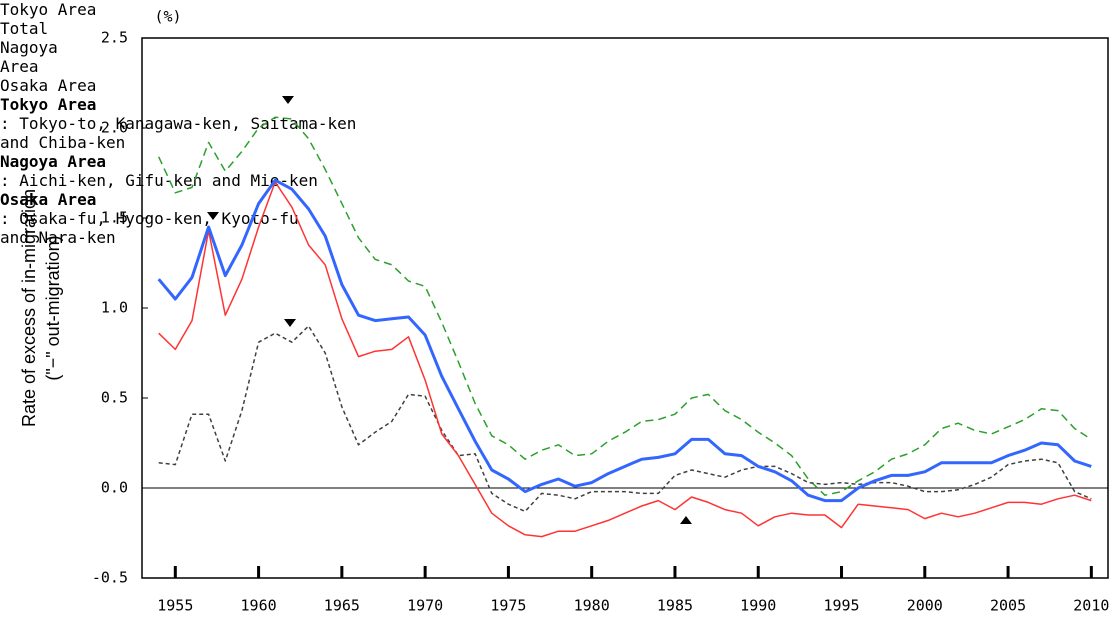  I want to click on x-tick-label: 1955, so click(175, 606).